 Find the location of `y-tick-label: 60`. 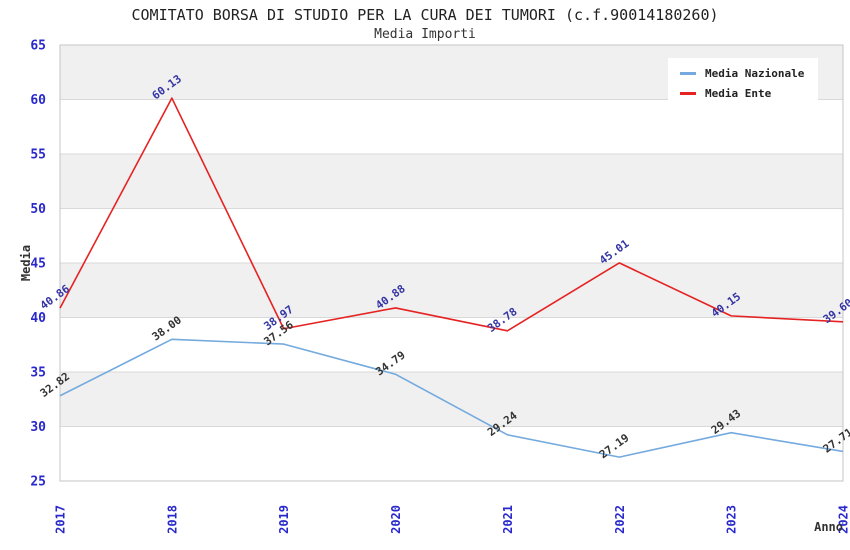

y-tick-label: 60 is located at coordinates (38, 100).